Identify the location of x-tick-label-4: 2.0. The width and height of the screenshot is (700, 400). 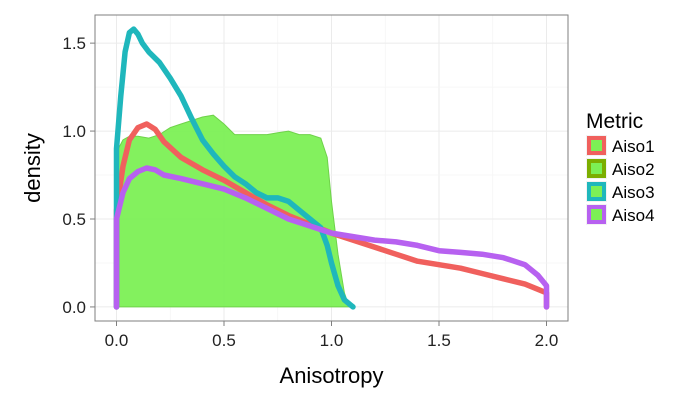
(547, 340).